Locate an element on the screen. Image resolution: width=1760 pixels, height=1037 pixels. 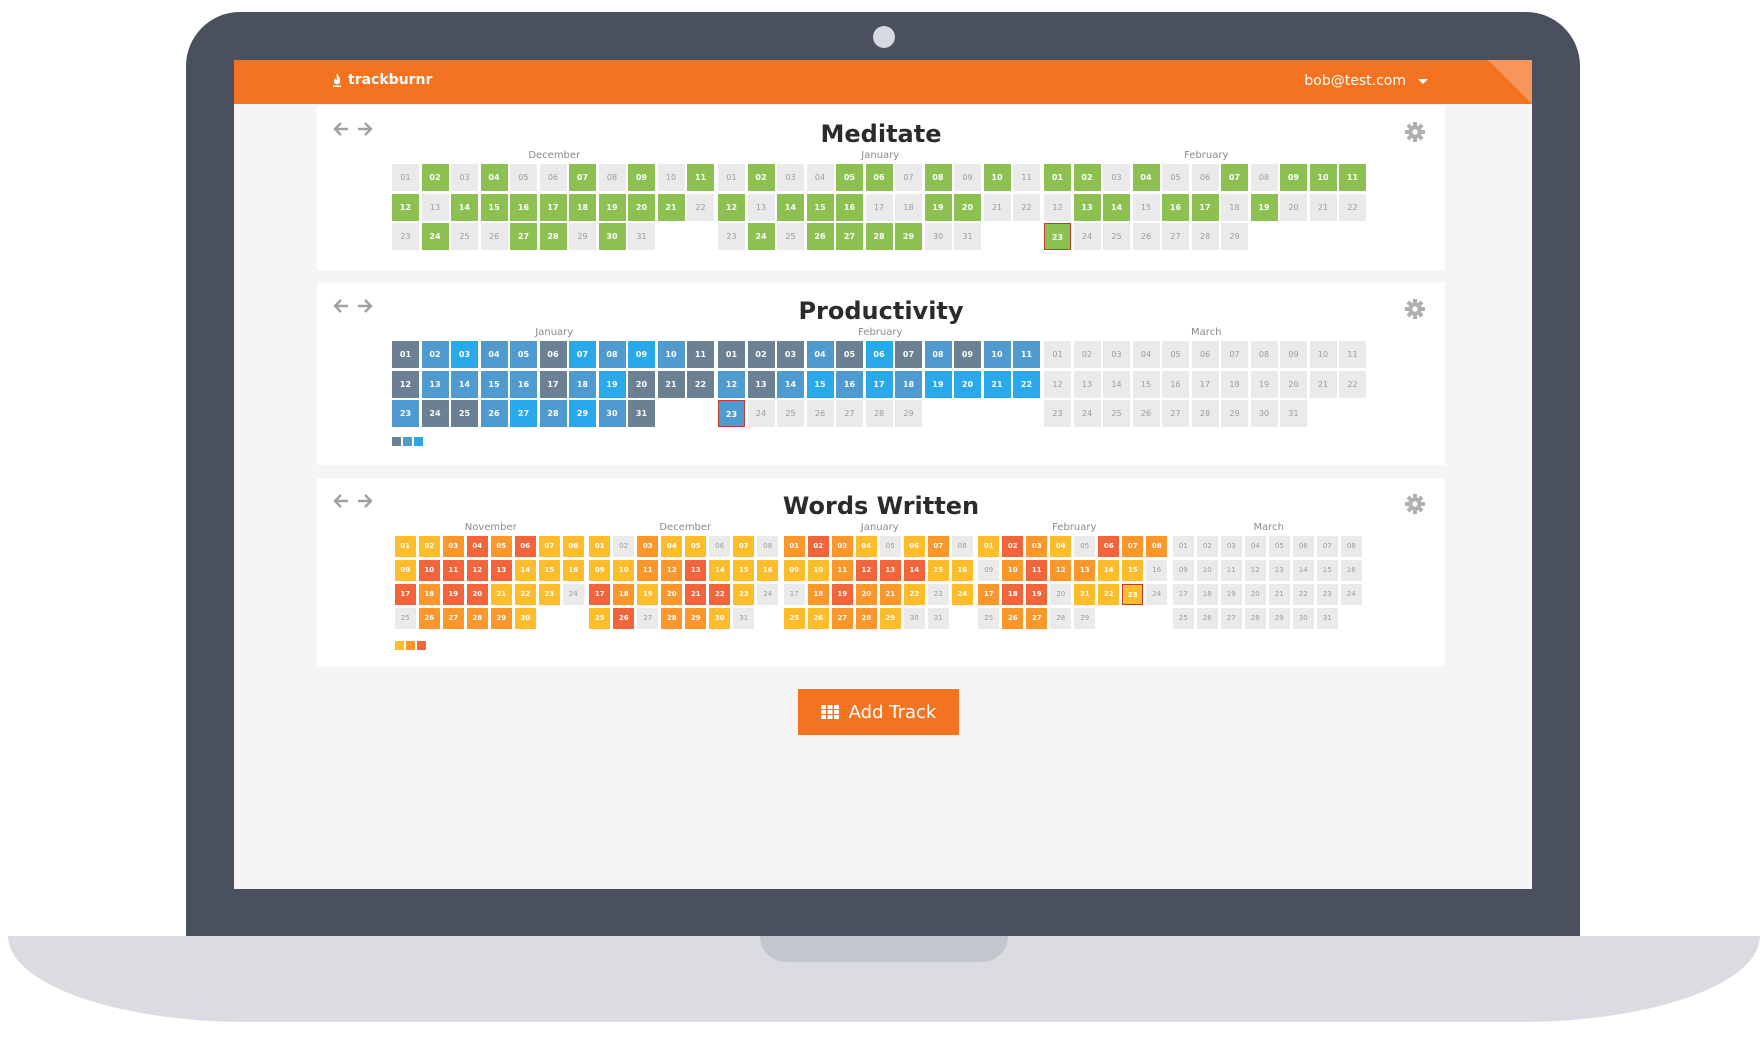
day-cell: 03 is located at coordinates (790, 177).